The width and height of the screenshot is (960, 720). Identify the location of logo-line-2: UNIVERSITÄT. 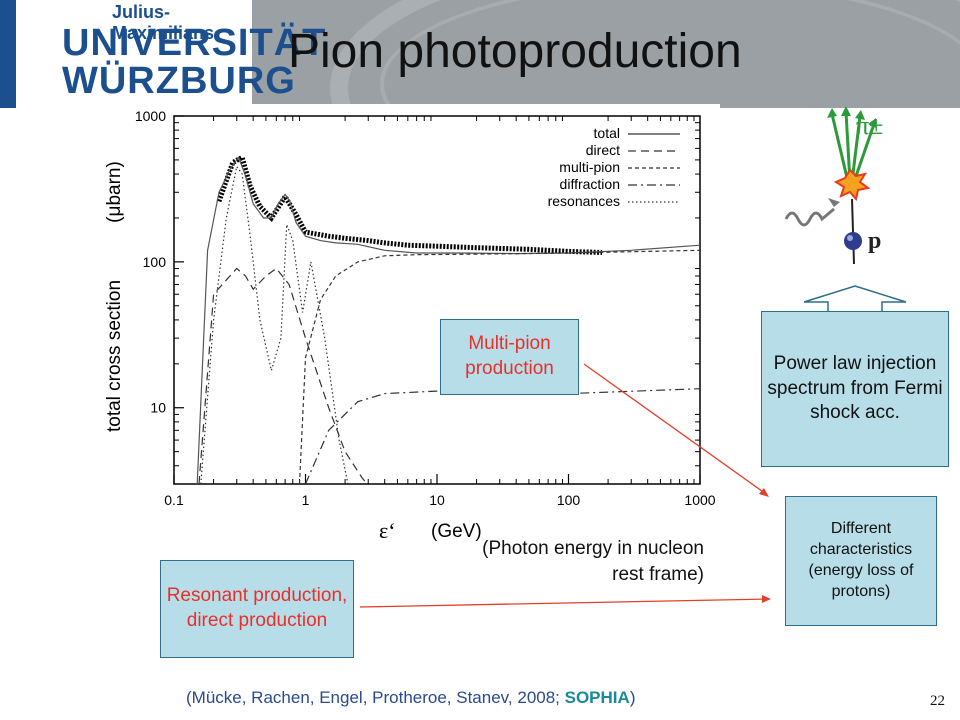
(194, 43).